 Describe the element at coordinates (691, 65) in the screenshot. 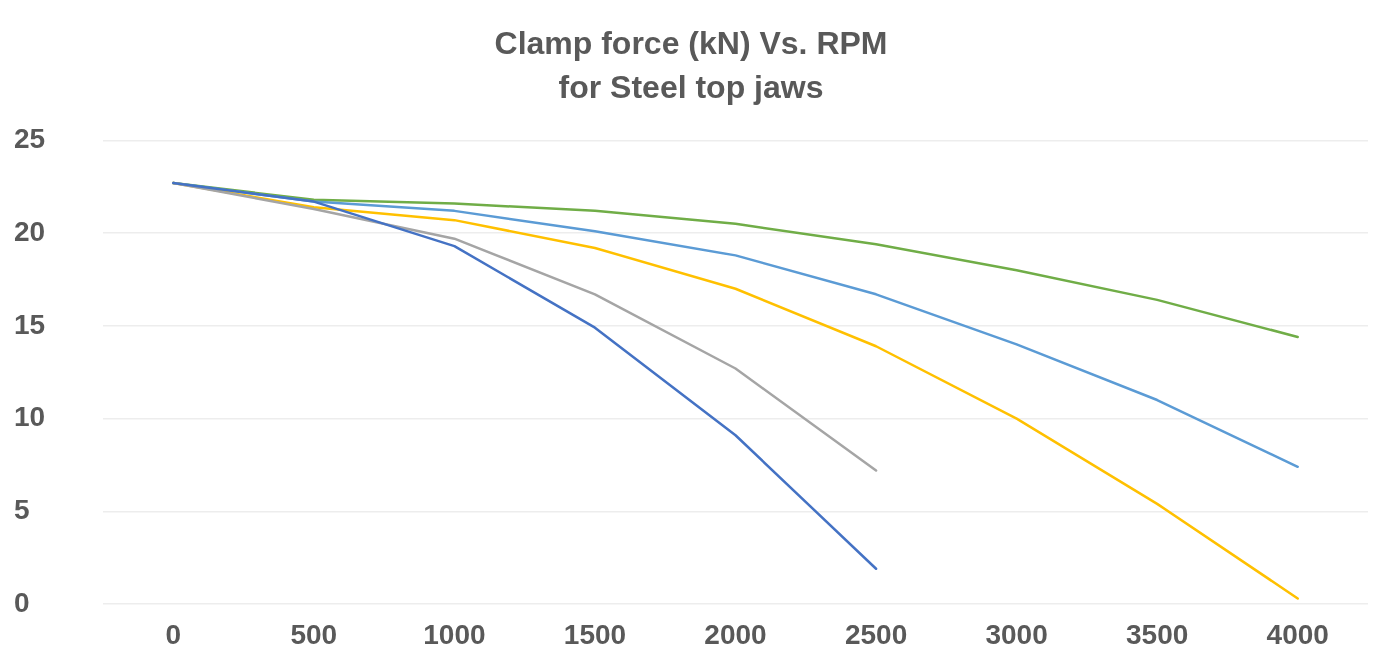

I see `chart-title: Clamp force (kN) Vs. RPM for Steel top jaws` at that location.